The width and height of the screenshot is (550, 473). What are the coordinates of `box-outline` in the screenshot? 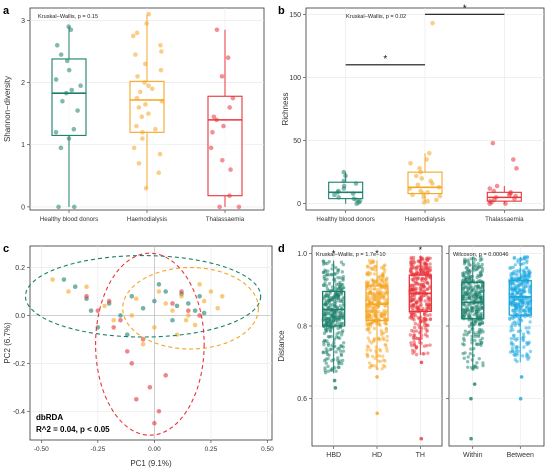 It's located at (473, 300).